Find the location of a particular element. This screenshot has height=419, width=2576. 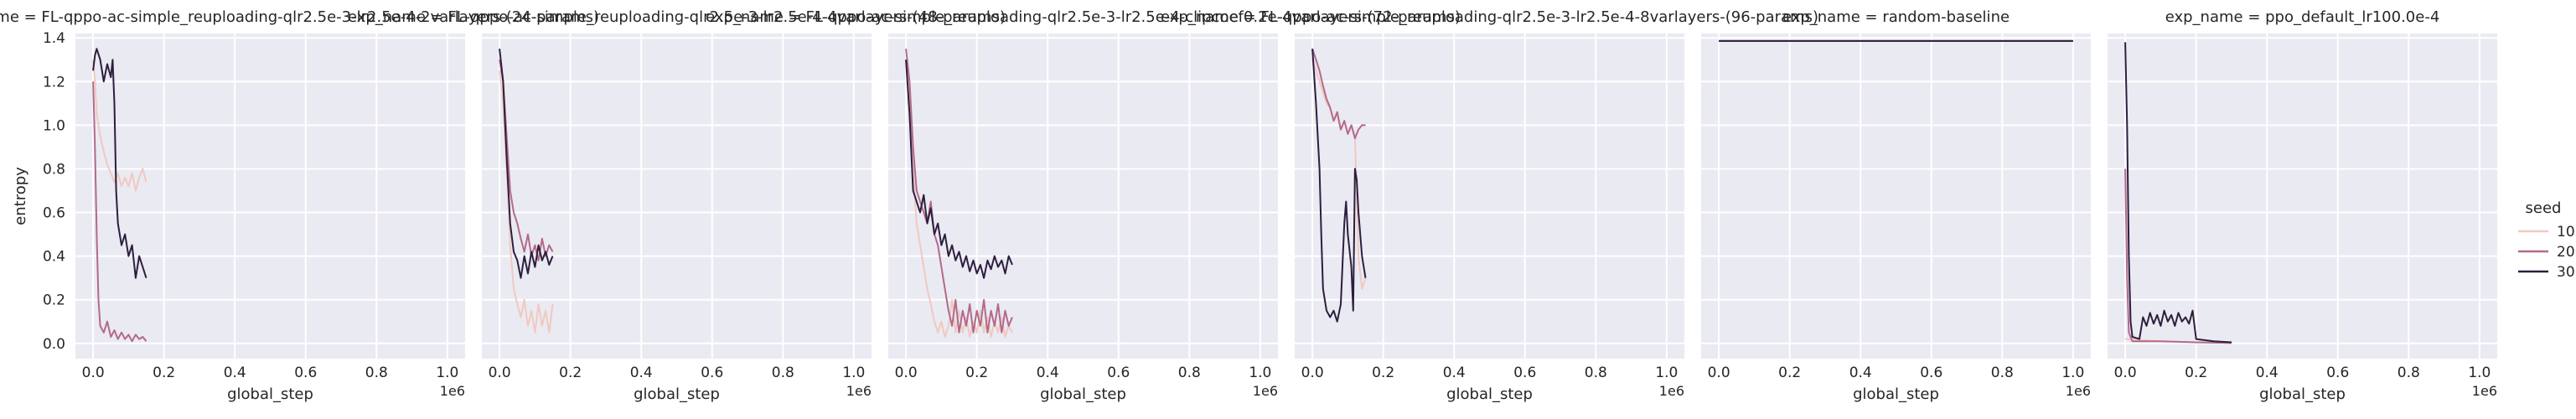

y-tick-label: 1.2 is located at coordinates (54, 82).